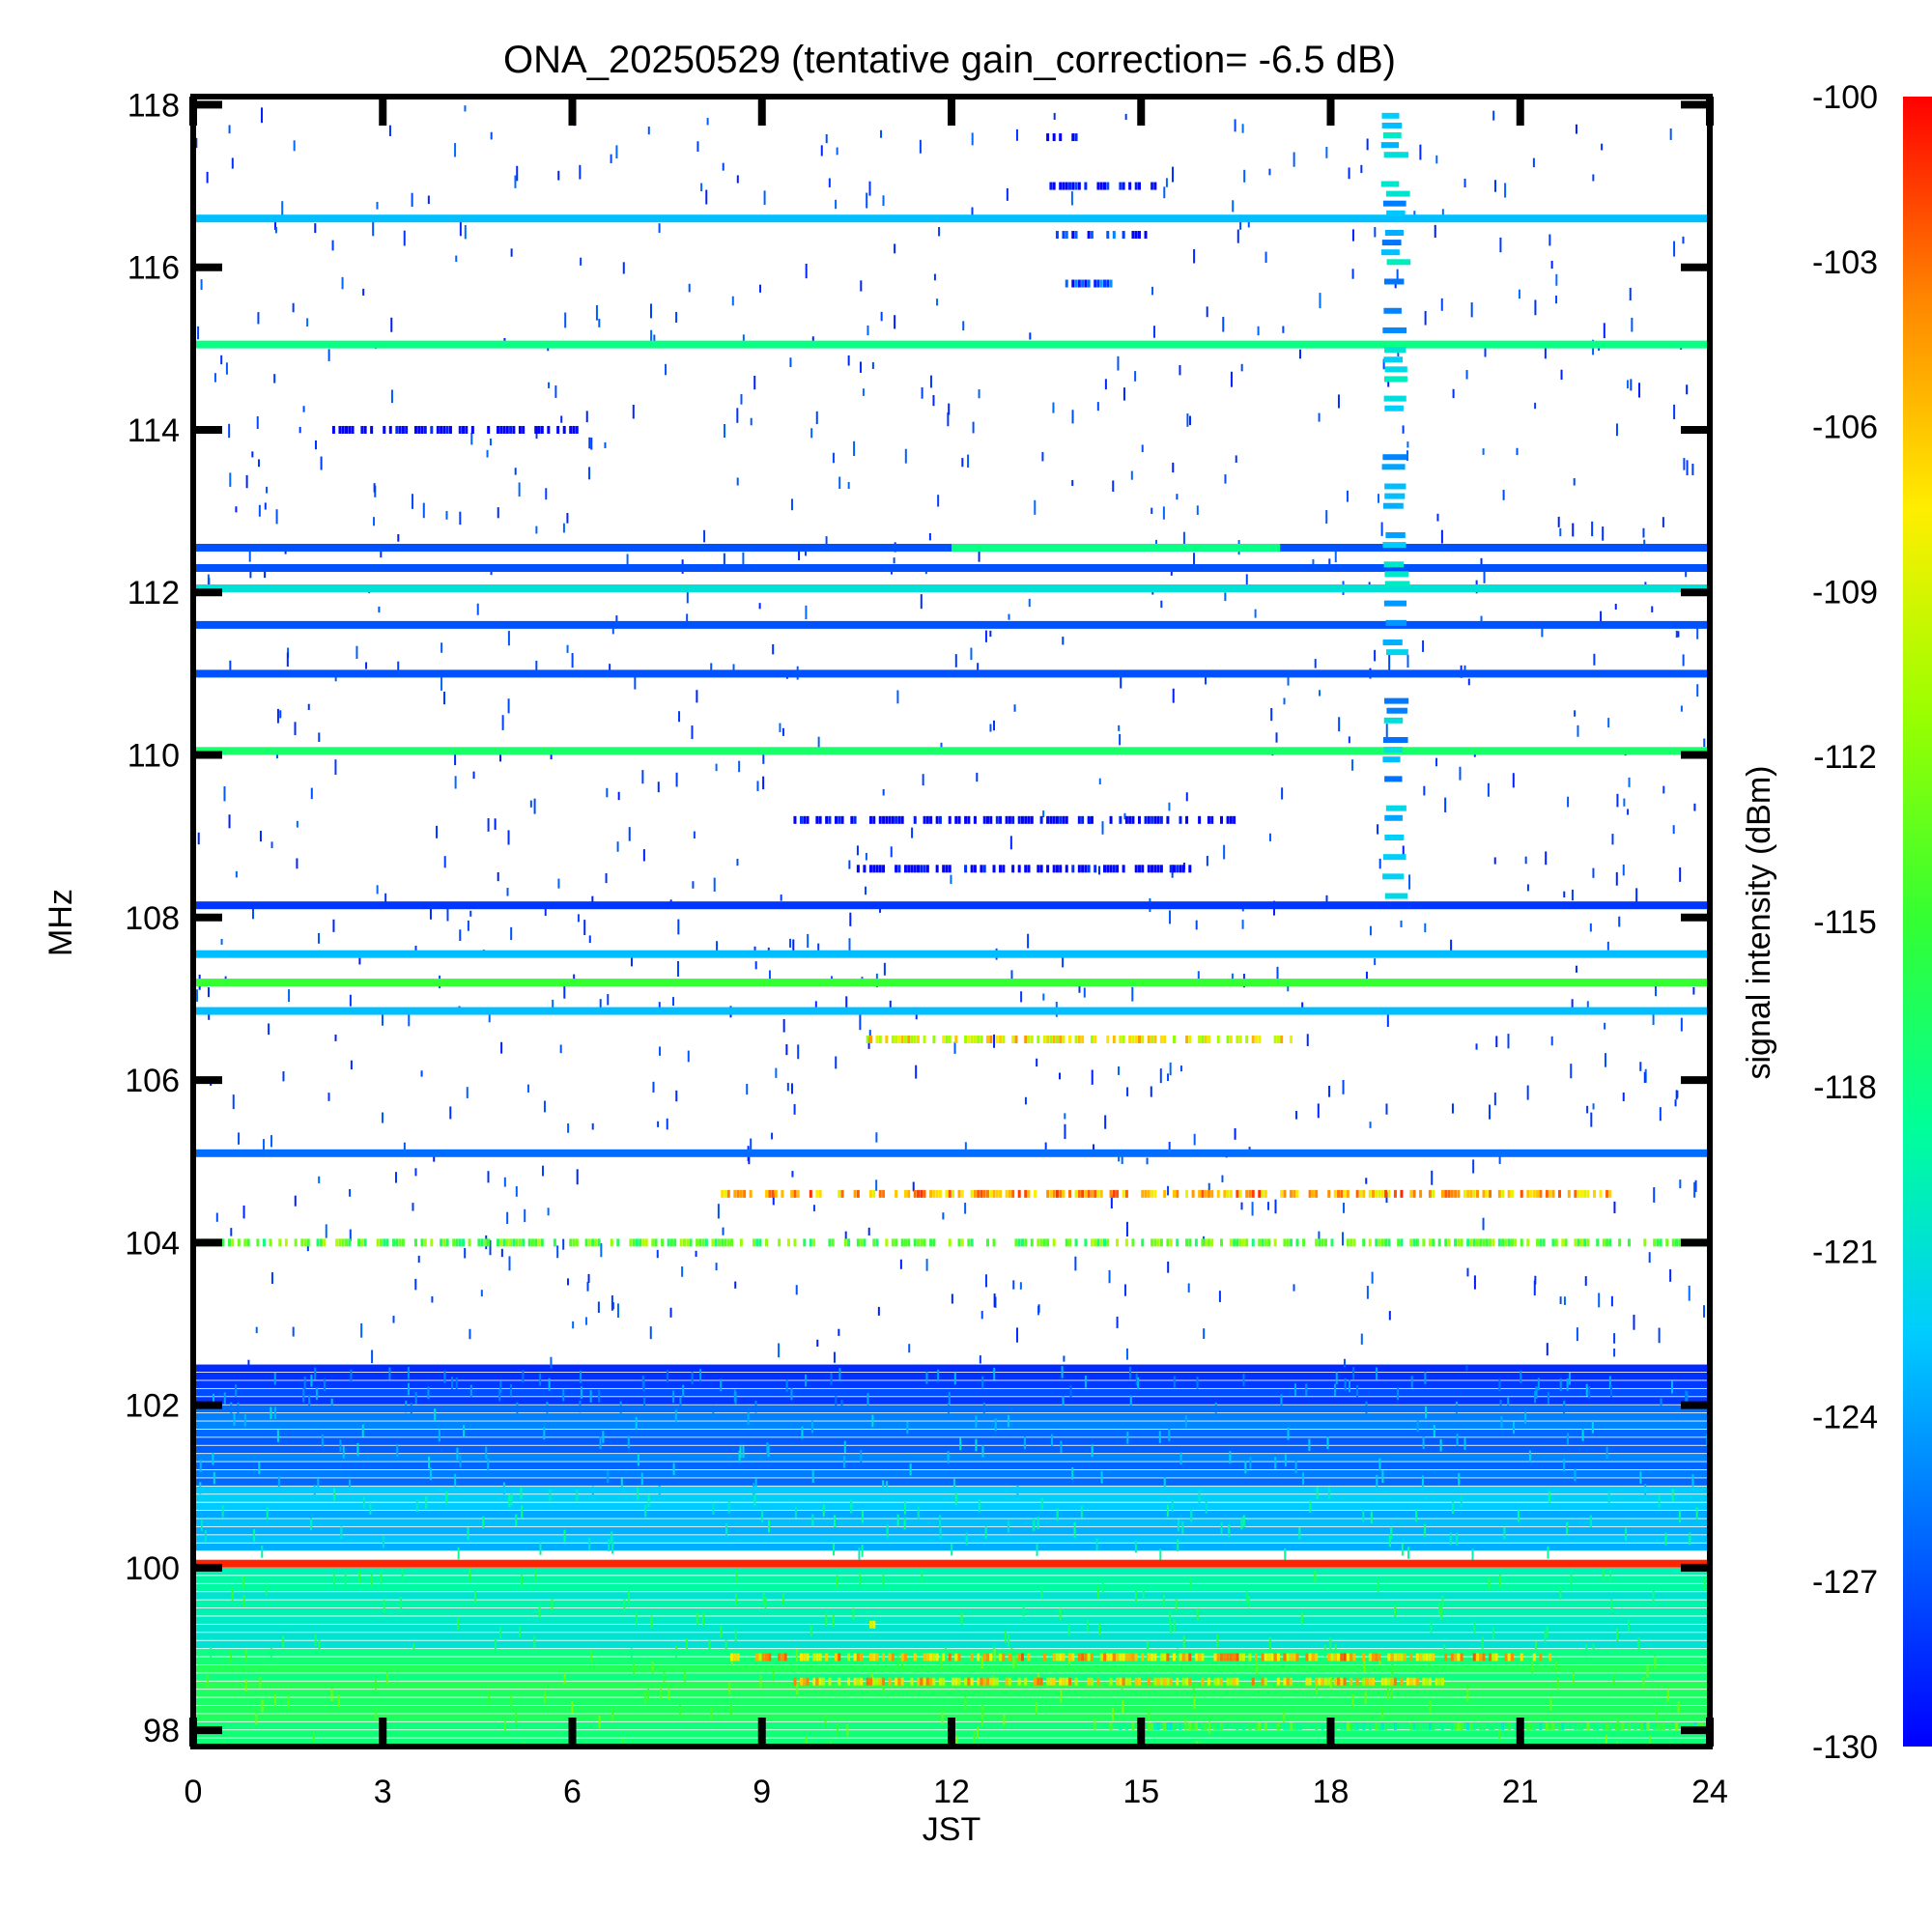 The height and width of the screenshot is (1932, 1932). Describe the element at coordinates (1845, 1253) in the screenshot. I see `colorbar-tick-label: -121` at that location.